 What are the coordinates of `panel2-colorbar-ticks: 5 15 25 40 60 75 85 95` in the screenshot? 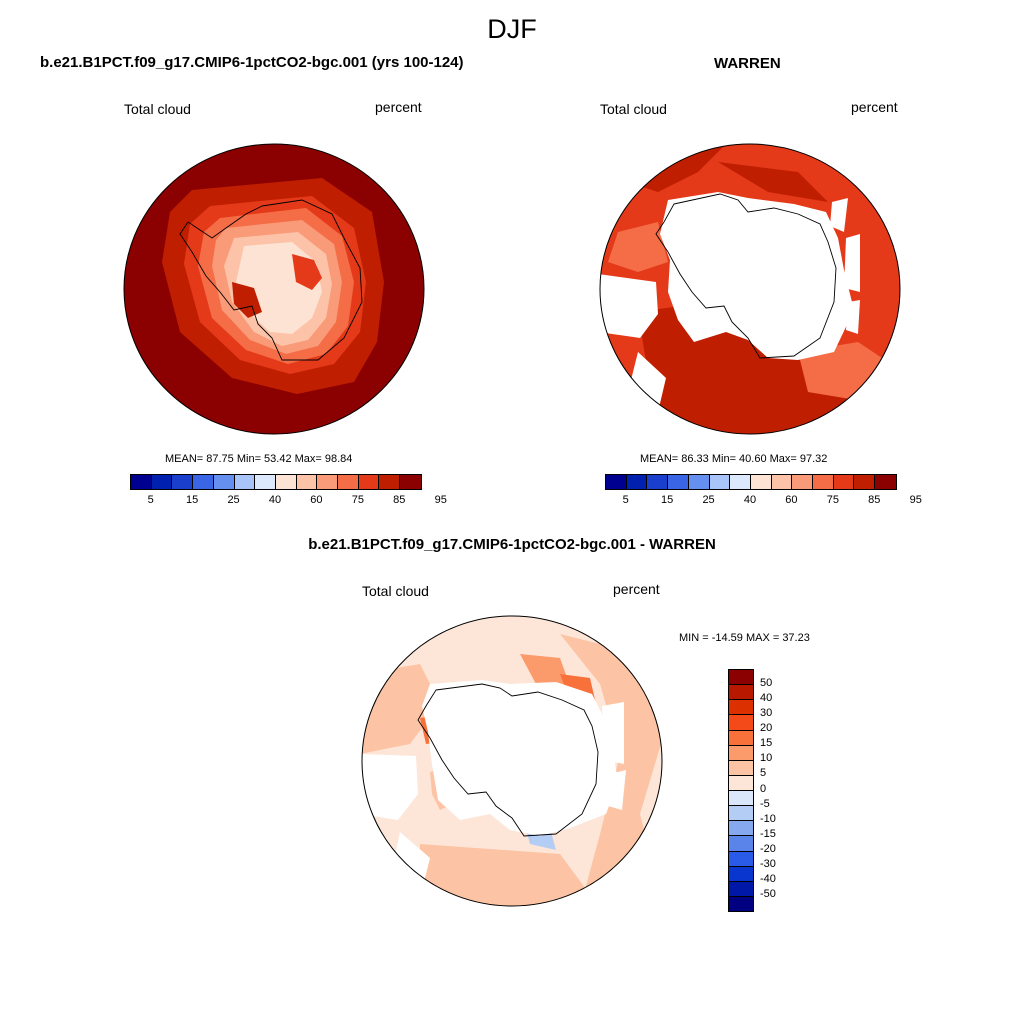 It's located at (763, 501).